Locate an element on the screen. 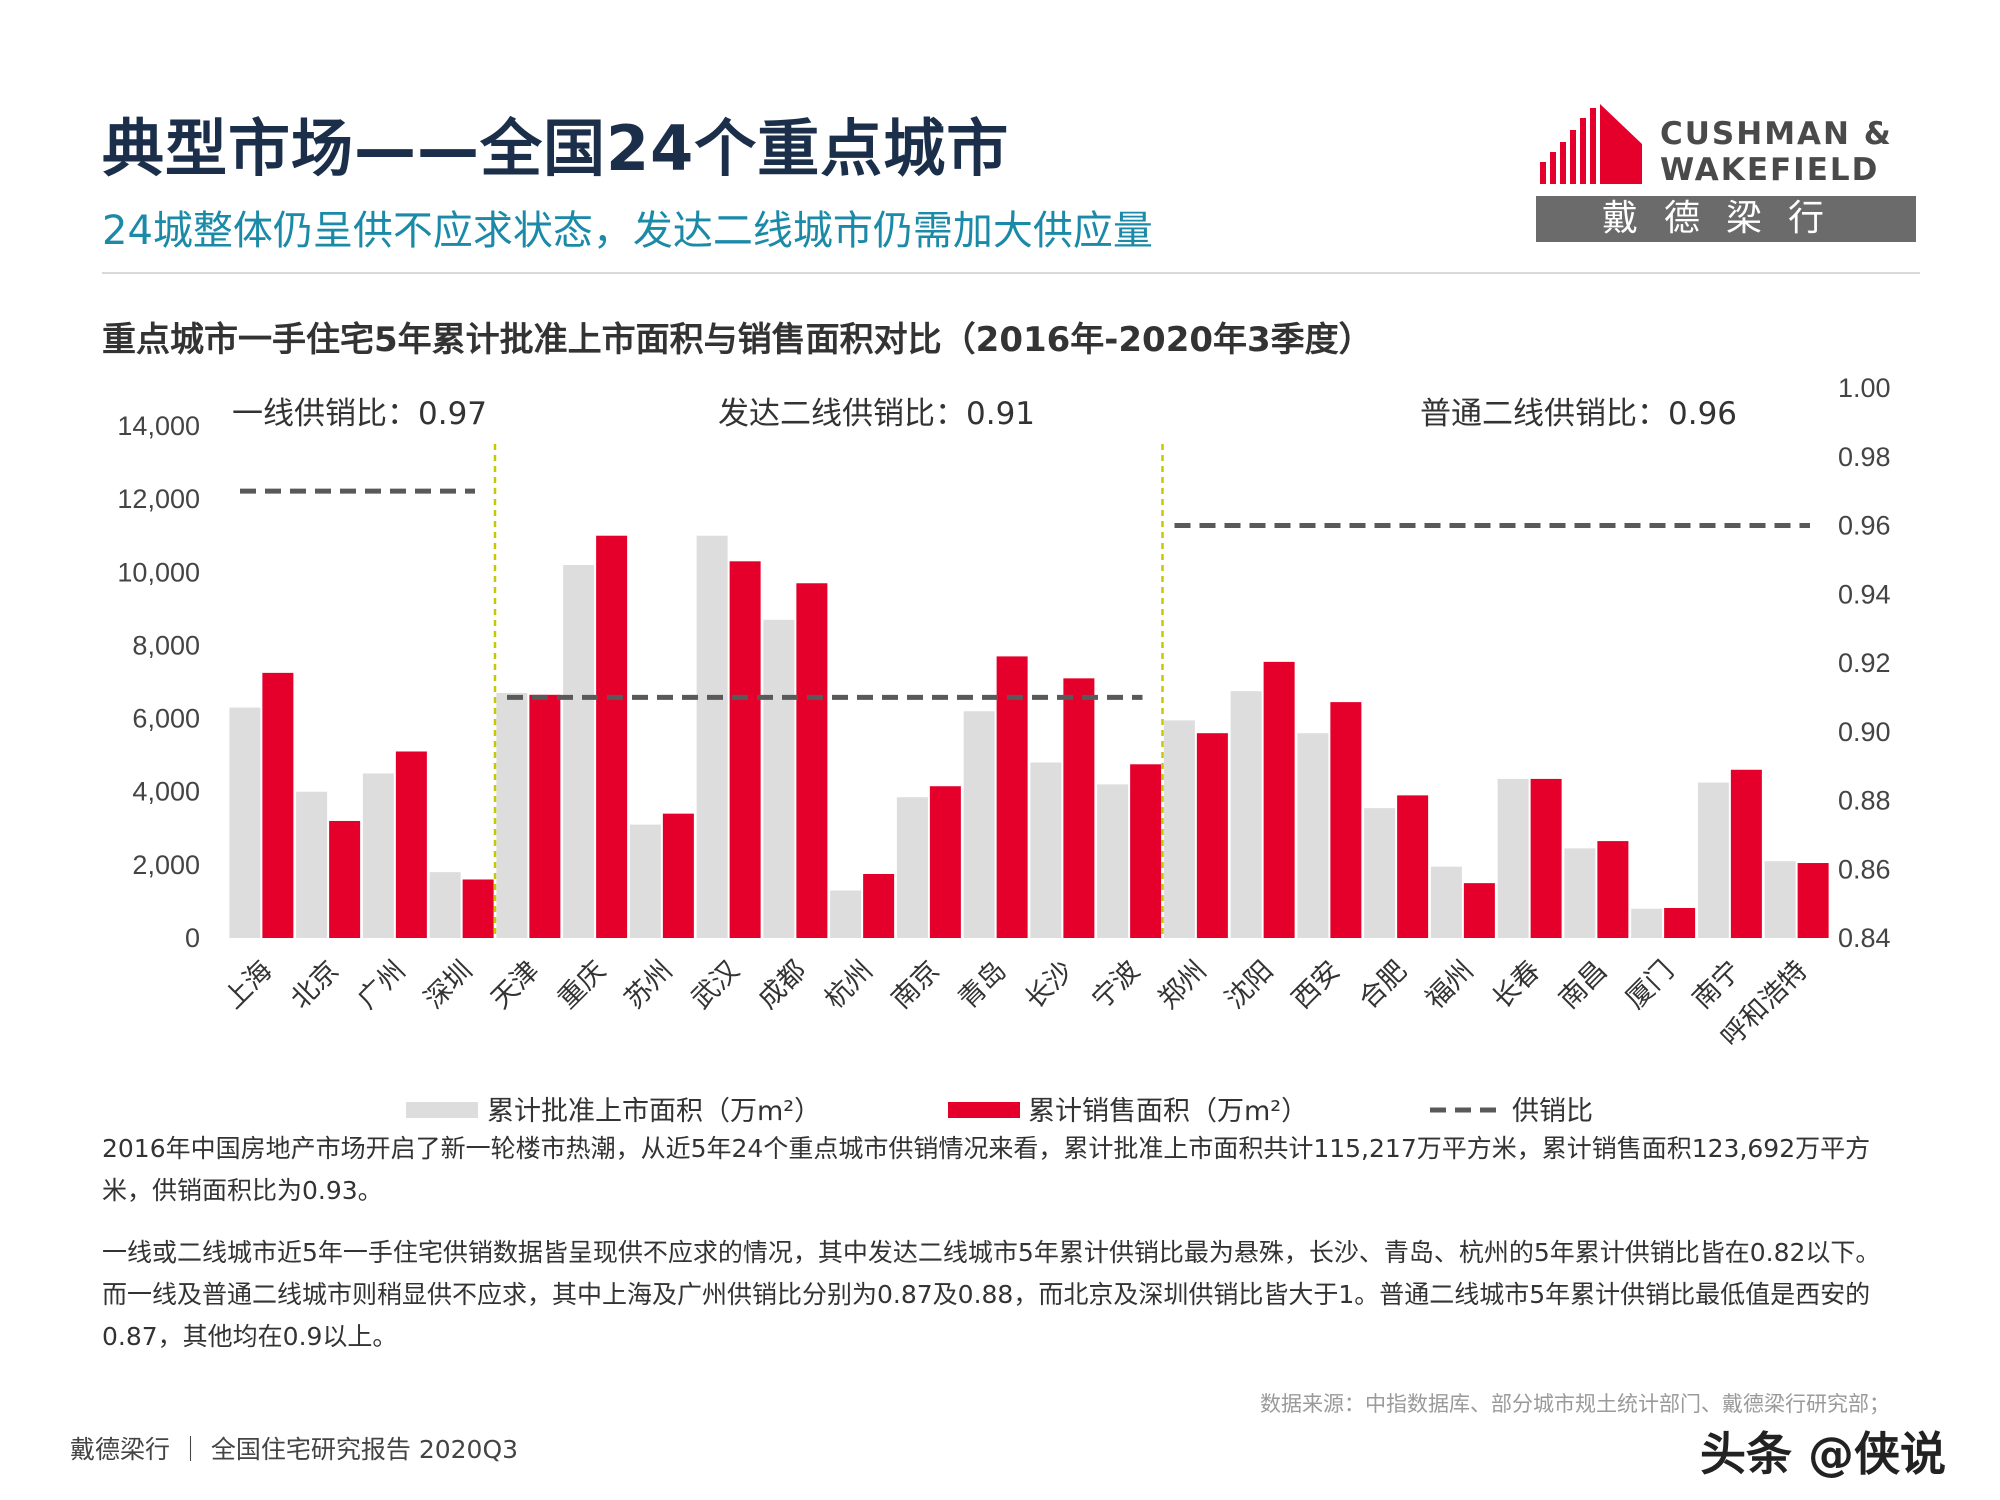  bar-sold-南宁 is located at coordinates (1746, 853).